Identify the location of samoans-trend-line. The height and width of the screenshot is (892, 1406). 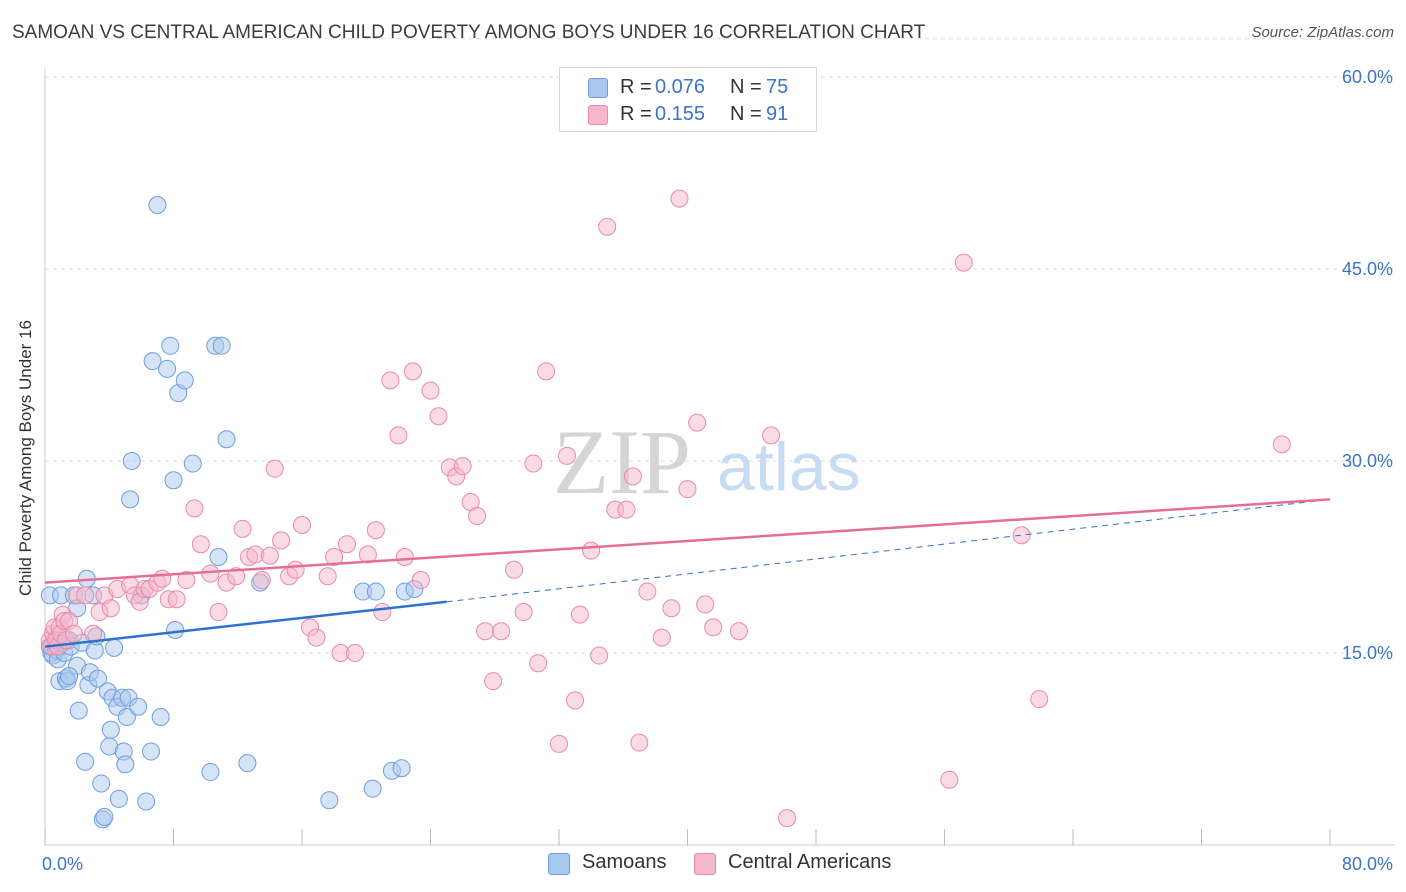
(245, 624).